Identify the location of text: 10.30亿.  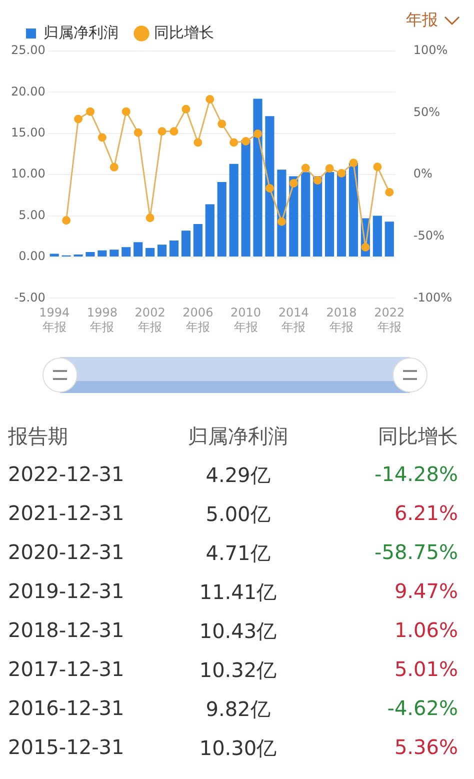
(238, 748).